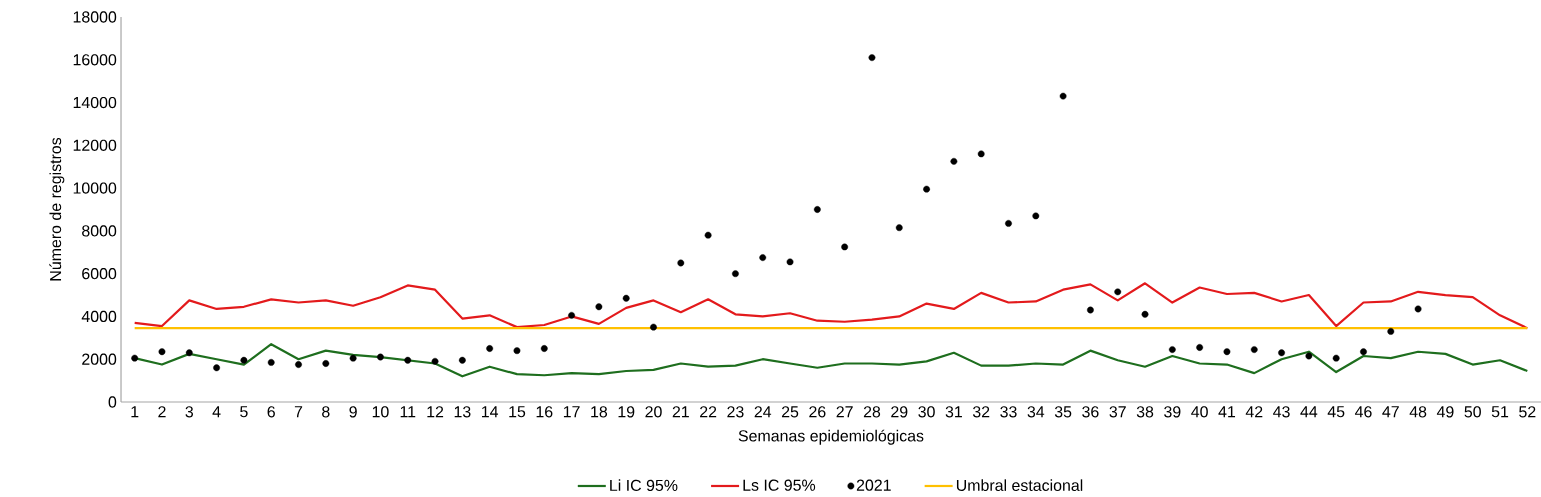 This screenshot has width=1541, height=497. Describe the element at coordinates (899, 412) in the screenshot. I see `x-tick-label: 29` at that location.